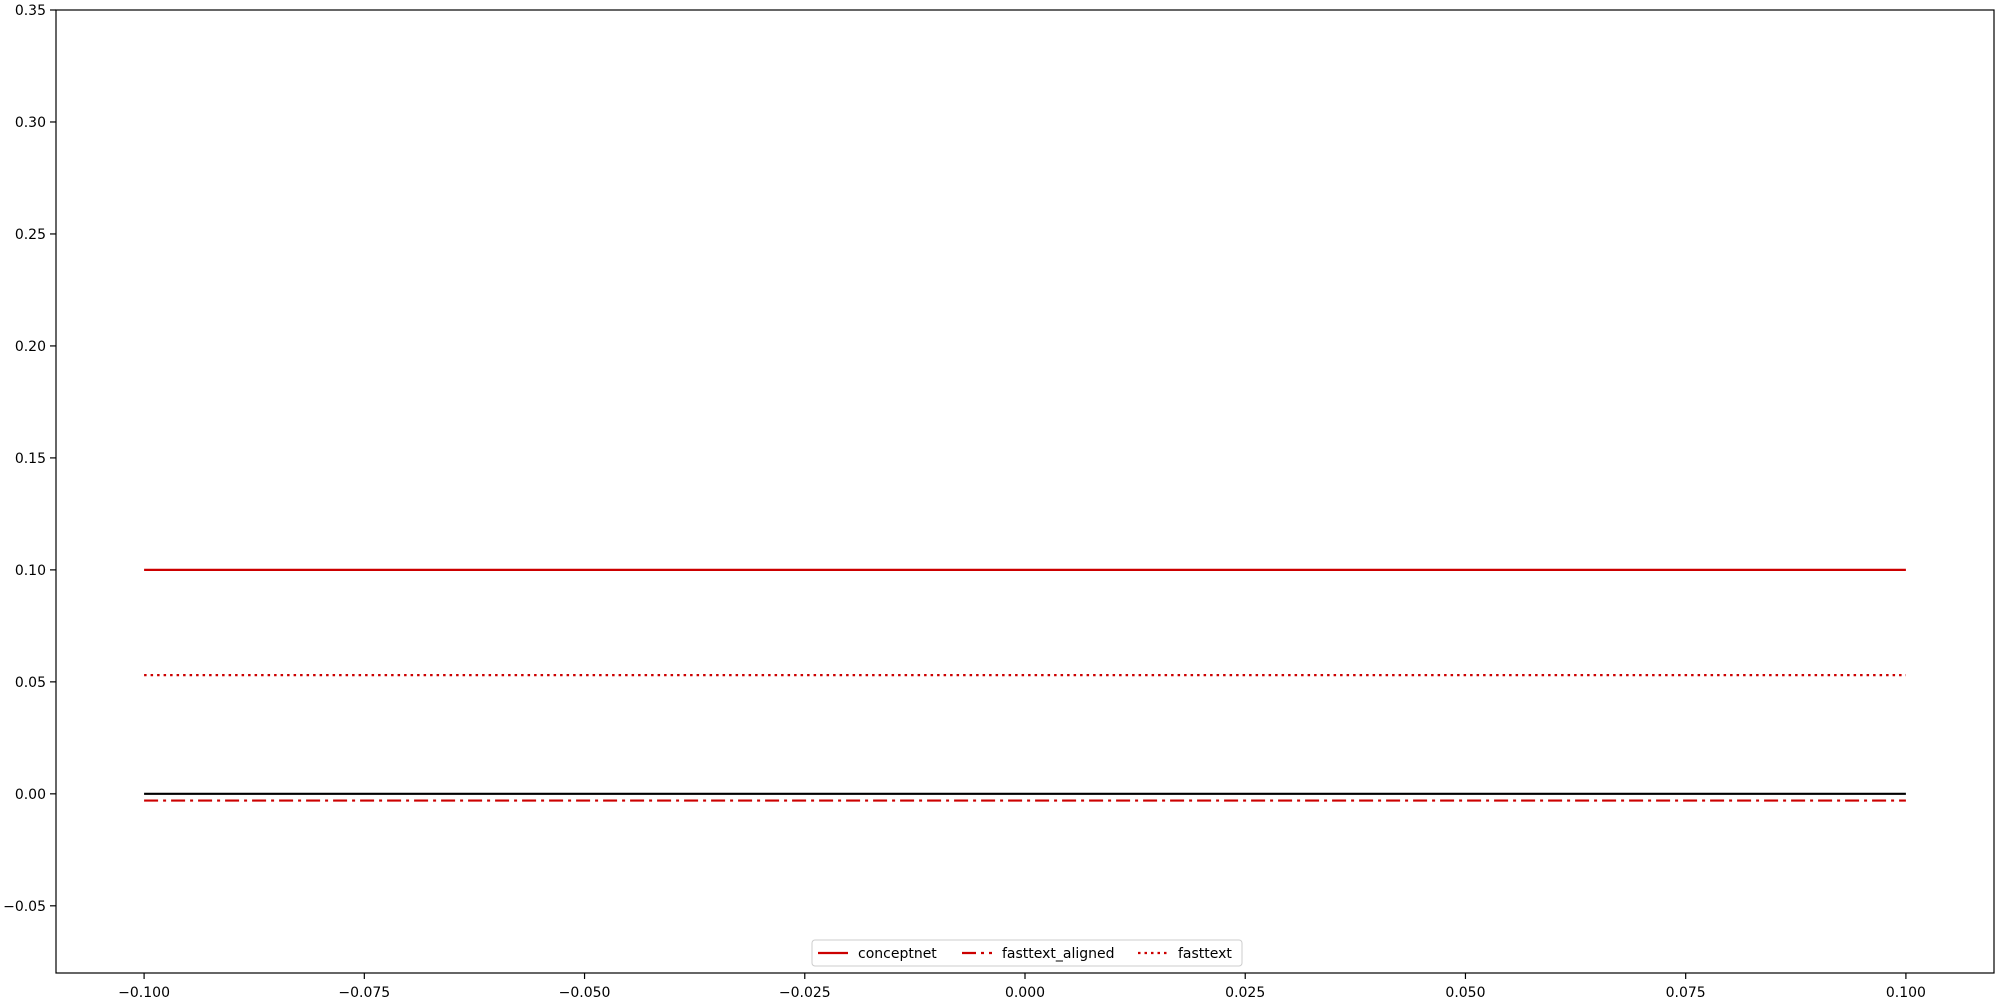 The height and width of the screenshot is (1005, 2000). Describe the element at coordinates (30, 11) in the screenshot. I see `y-tick-label: 0.35` at that location.